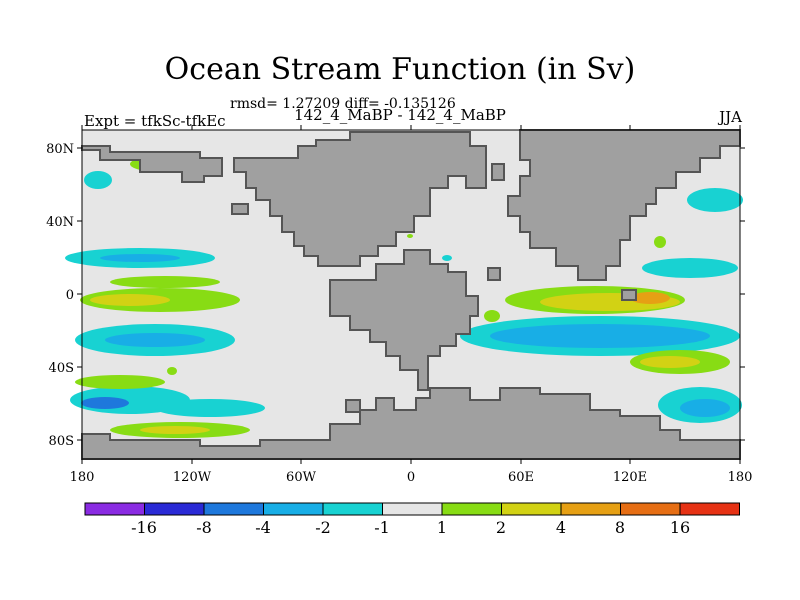 This screenshot has width=800, height=600. What do you see at coordinates (192, 477) in the screenshot?
I see `lon-tick-label: 120W` at bounding box center [192, 477].